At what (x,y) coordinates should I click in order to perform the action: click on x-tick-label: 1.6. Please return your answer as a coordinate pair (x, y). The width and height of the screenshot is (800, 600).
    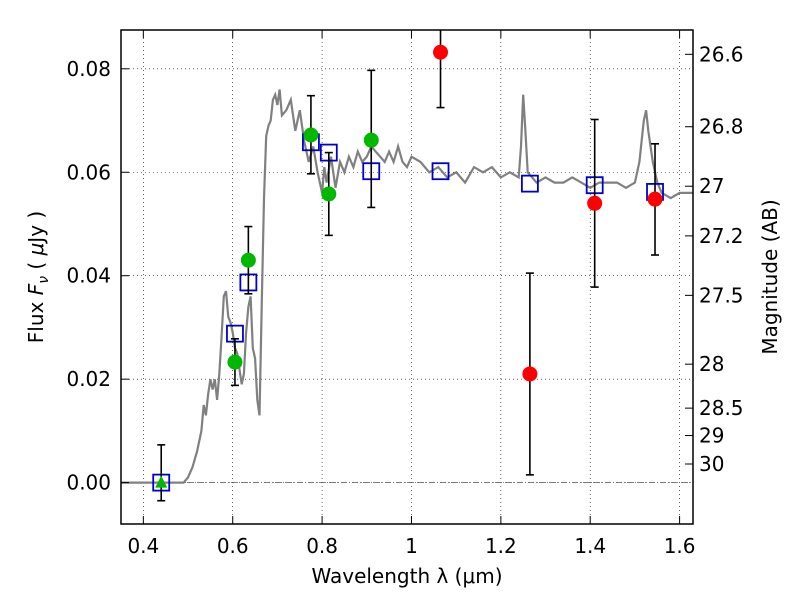
    Looking at the image, I should click on (680, 546).